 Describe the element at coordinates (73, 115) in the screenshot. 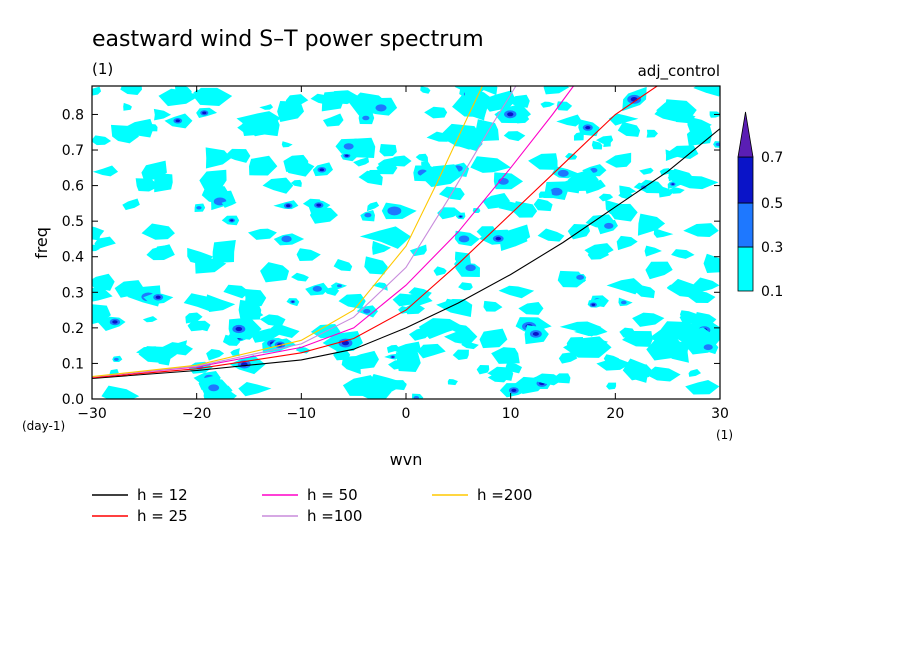

I see `y-tick-label: 0.8` at that location.